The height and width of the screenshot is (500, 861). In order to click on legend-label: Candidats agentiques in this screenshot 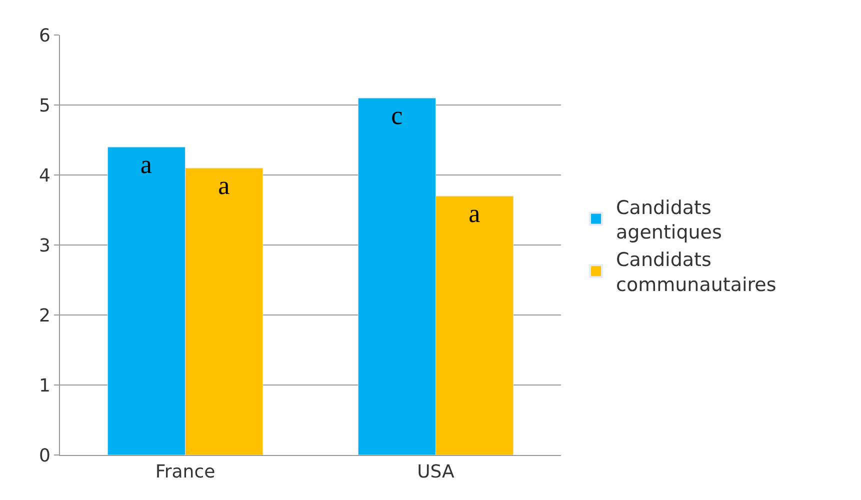, I will do `click(669, 220)`.